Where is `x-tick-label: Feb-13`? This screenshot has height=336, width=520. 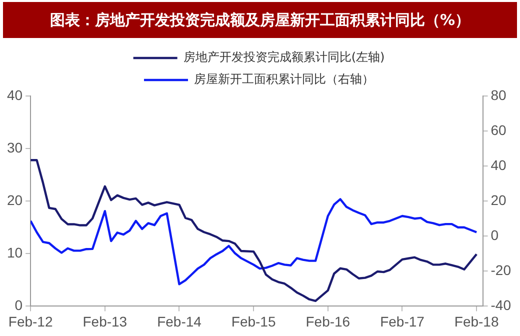
x-tick-label: Feb-13 is located at coordinates (105, 321).